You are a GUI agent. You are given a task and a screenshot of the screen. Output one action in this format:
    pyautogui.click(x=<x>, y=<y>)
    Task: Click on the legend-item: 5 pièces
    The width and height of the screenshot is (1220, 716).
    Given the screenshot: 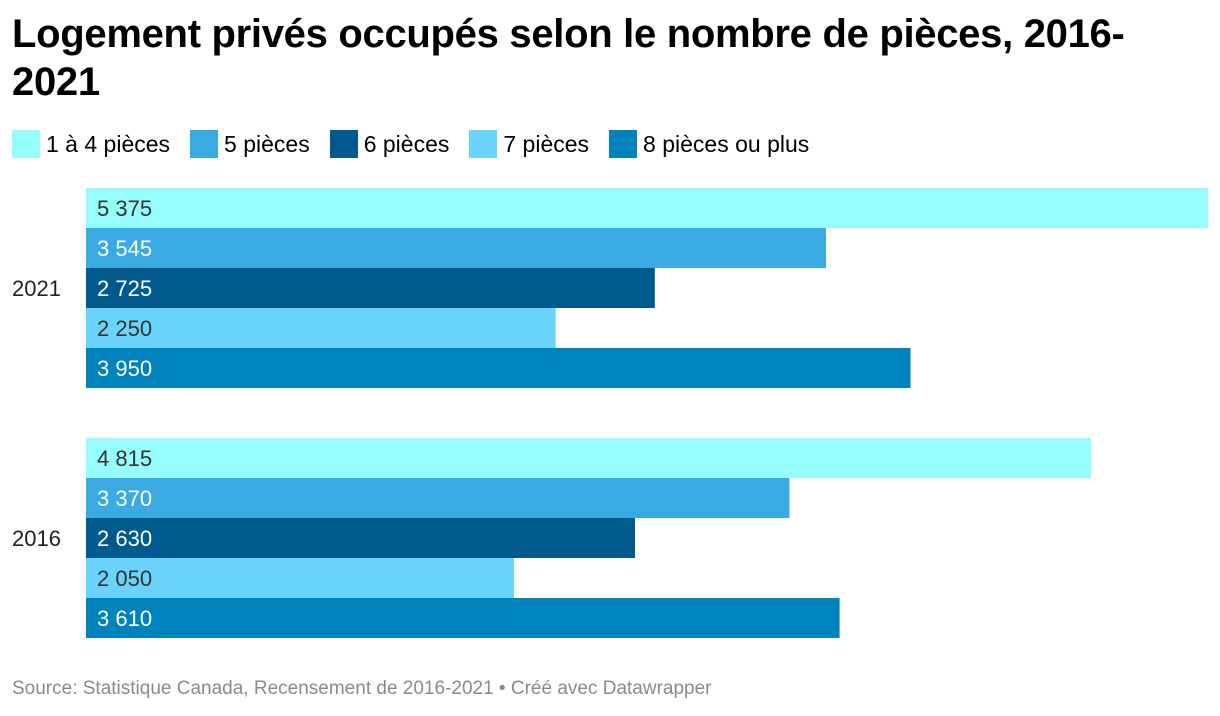 What is the action you would take?
    pyautogui.click(x=250, y=144)
    